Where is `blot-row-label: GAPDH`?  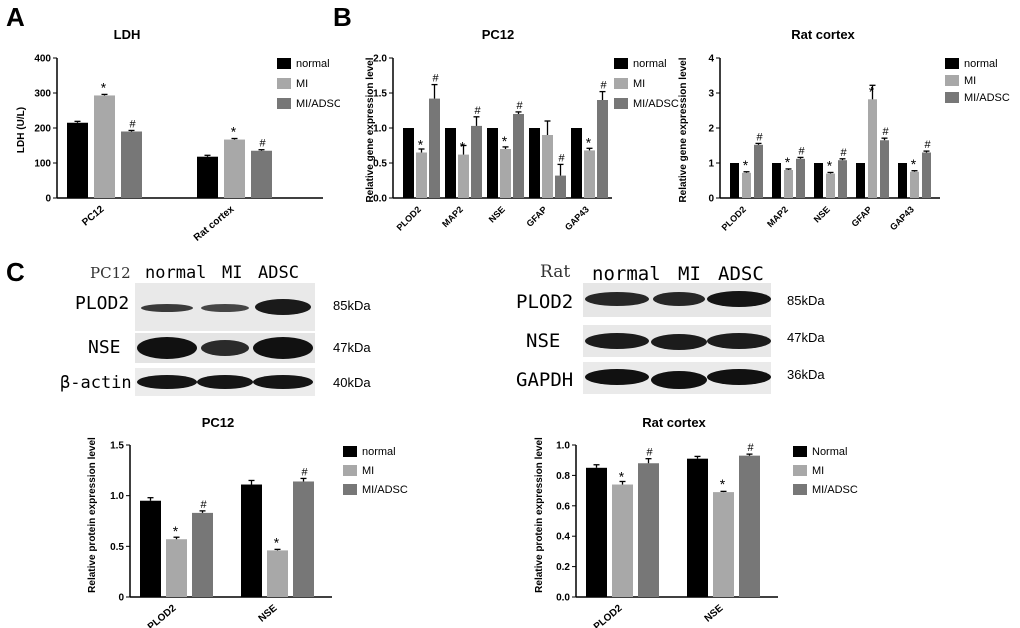
blot-row-label: GAPDH is located at coordinates (545, 380).